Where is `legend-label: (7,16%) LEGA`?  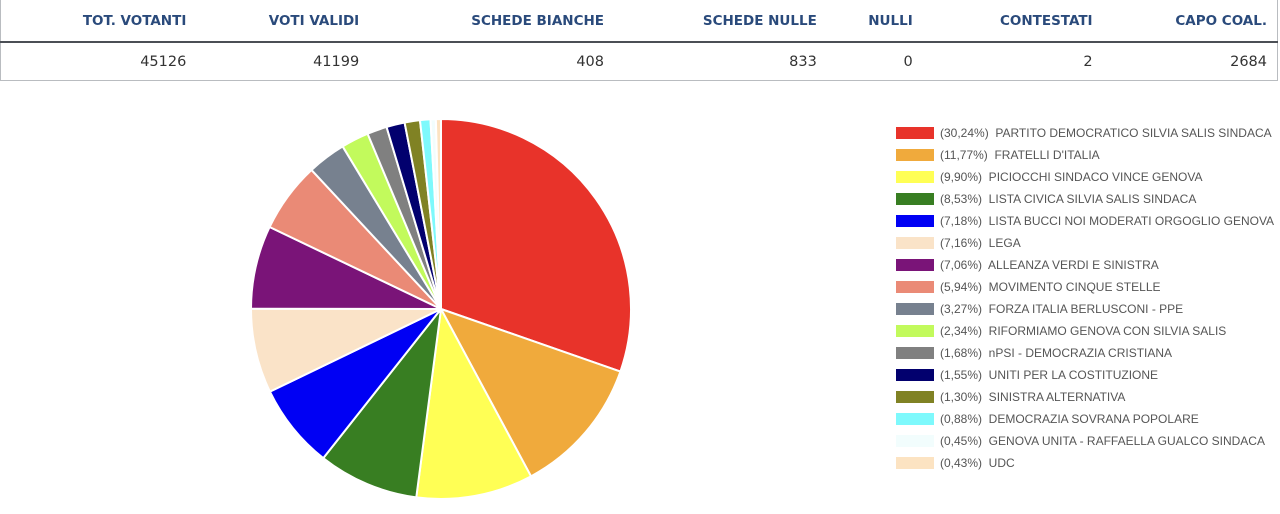 legend-label: (7,16%) LEGA is located at coordinates (980, 243).